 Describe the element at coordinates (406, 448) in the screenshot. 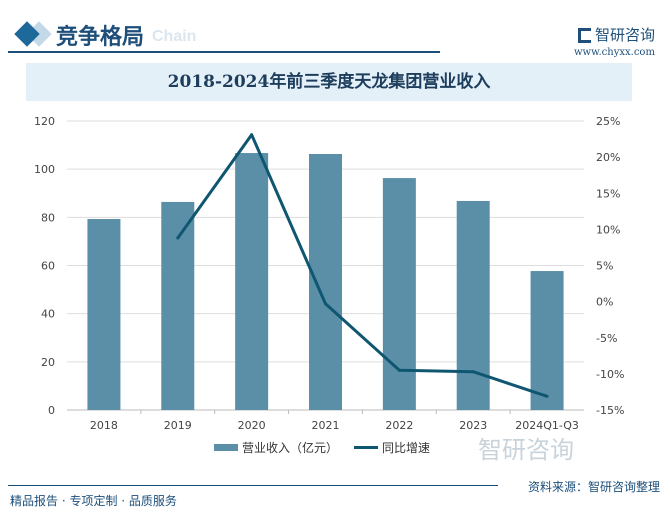

I see `legend-label: 同比增速` at that location.